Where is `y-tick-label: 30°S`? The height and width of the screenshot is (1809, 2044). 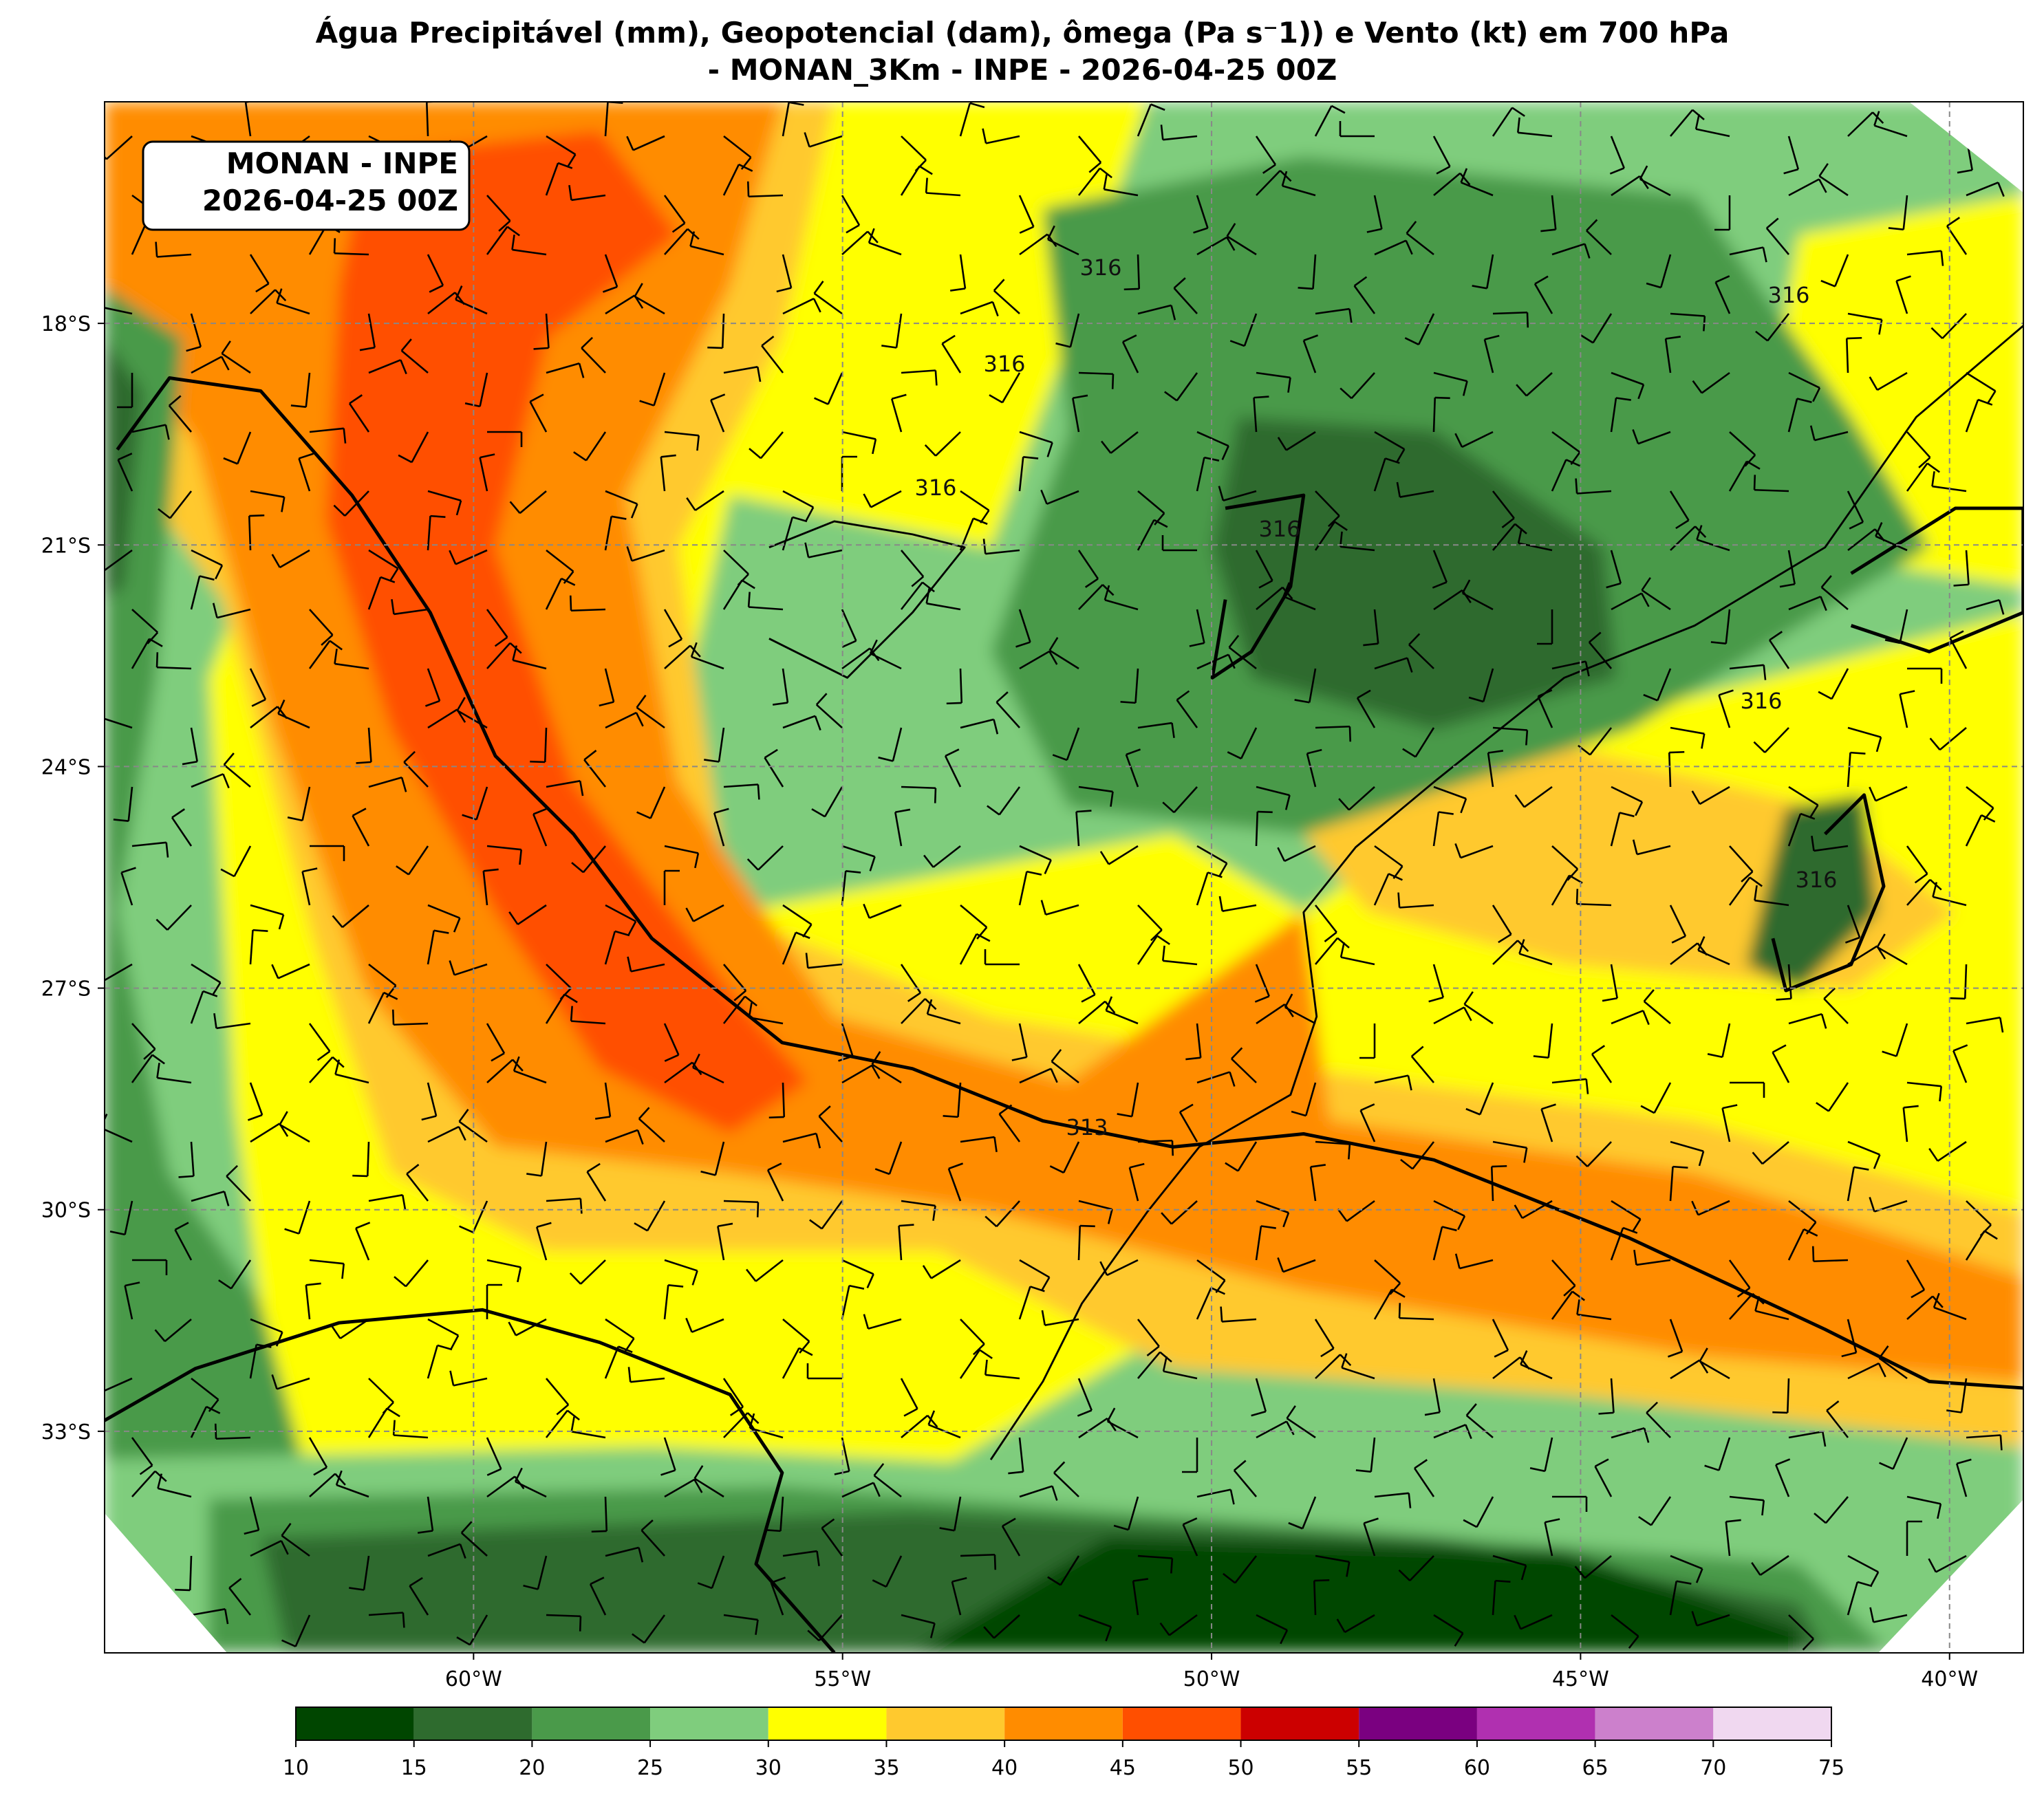
y-tick-label: 30°S is located at coordinates (66, 1211).